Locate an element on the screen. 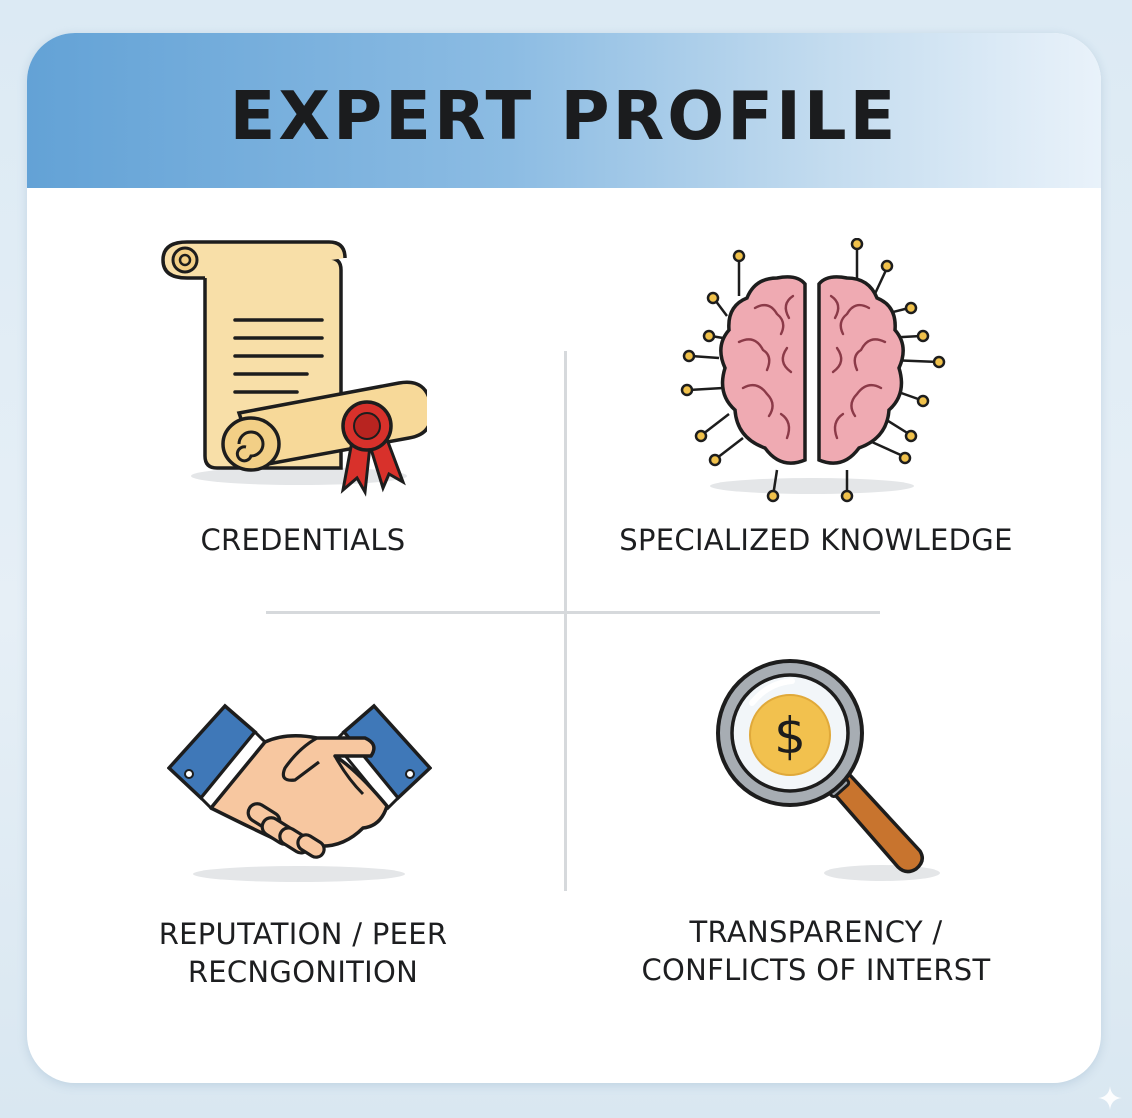 This screenshot has width=1132, height=1118. credentials-label: CREDENTIALS is located at coordinates (303, 540).